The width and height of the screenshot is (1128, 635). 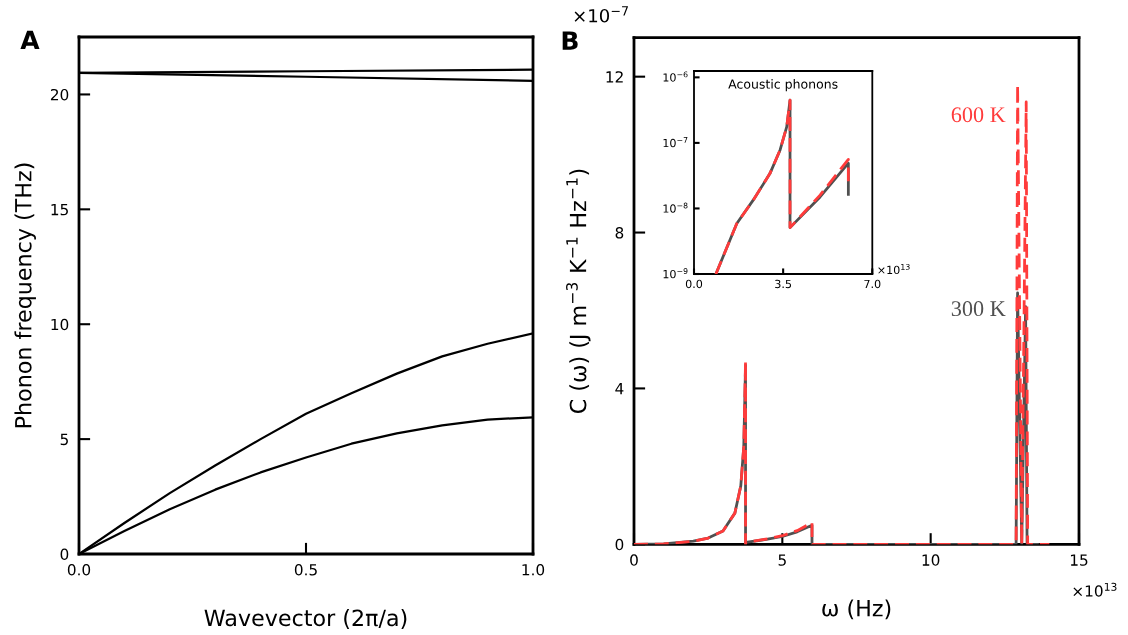 I want to click on text: Acoustic phonons, so click(x=783, y=85).